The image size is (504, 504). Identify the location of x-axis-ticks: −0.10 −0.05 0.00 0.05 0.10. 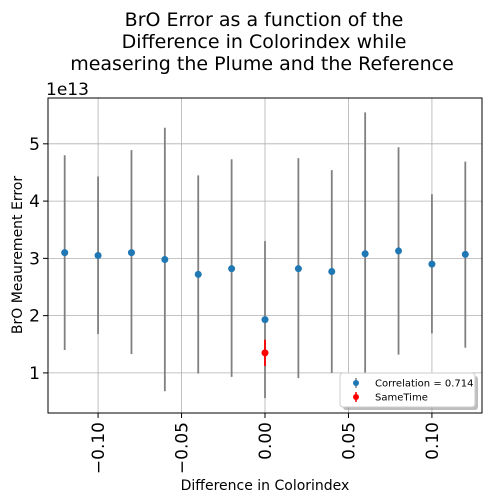
(266, 443).